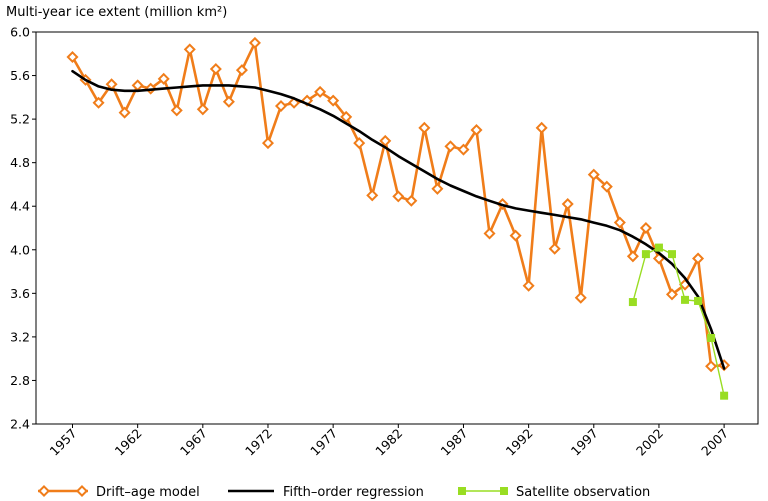 The width and height of the screenshot is (768, 501). Describe the element at coordinates (20, 32) in the screenshot. I see `y-tick-label: 6.0` at that location.